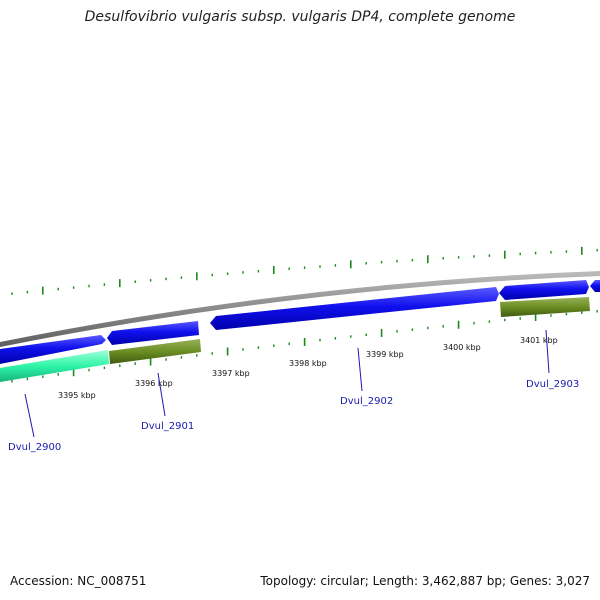 Image resolution: width=600 pixels, height=600 pixels. Describe the element at coordinates (308, 363) in the screenshot. I see `kbp-label-3398: 3398 kbp` at that location.